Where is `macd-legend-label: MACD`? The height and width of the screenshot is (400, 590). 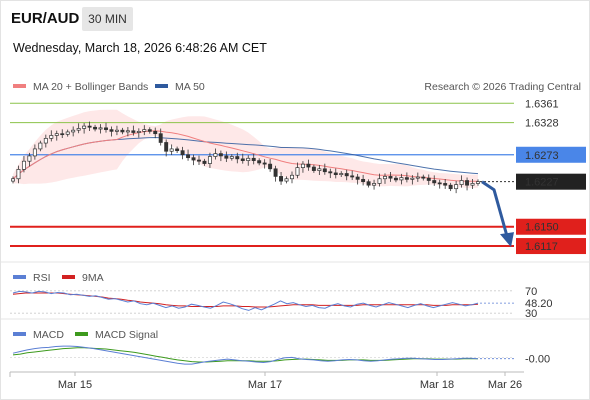 macd-legend-label: MACD is located at coordinates (48, 335).